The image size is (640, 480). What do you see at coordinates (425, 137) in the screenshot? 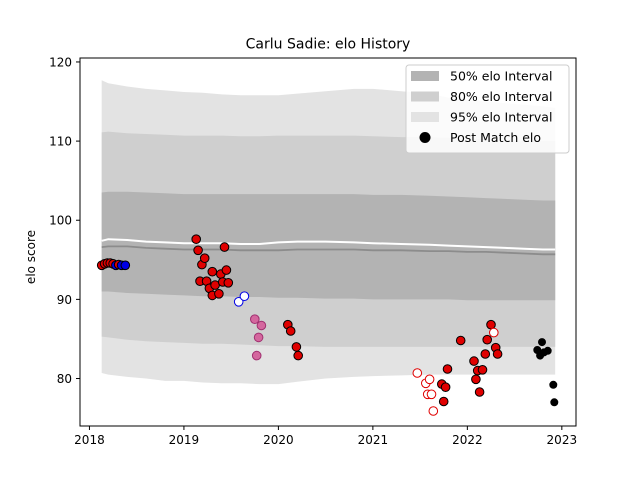
I see `legend-marker` at bounding box center [425, 137].